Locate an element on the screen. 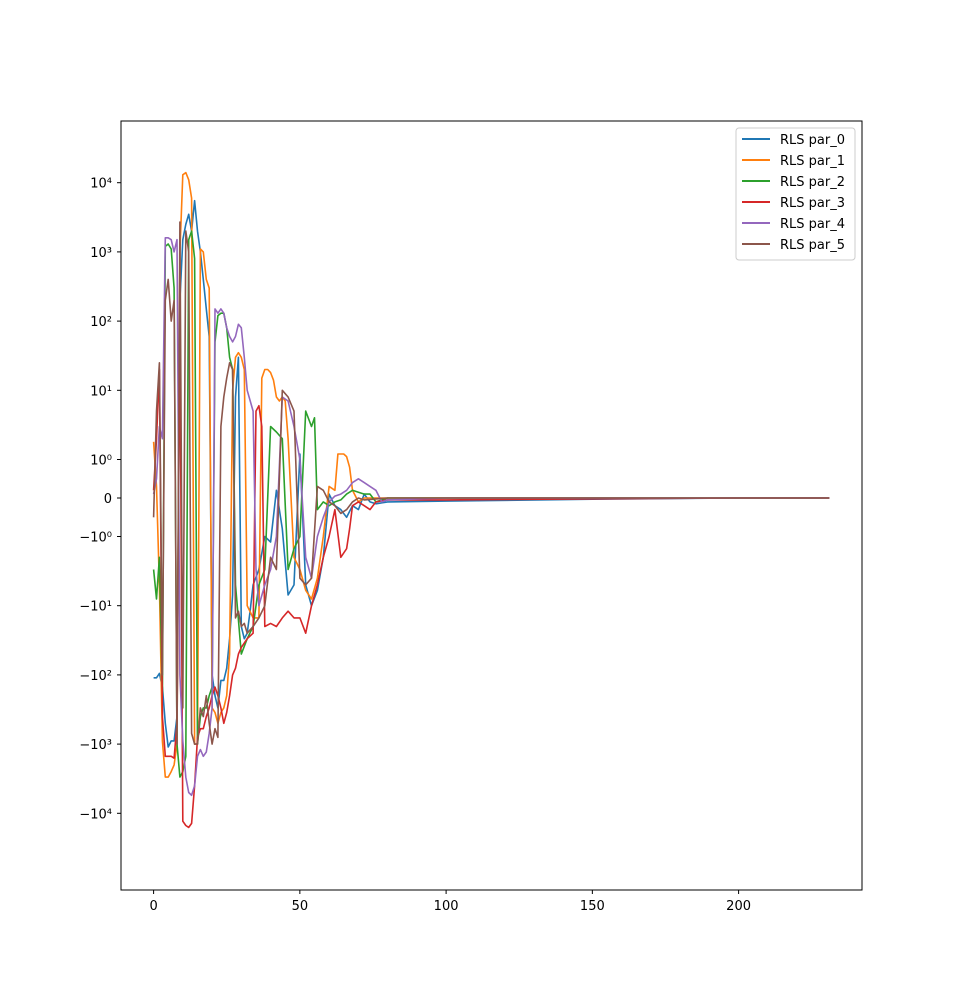  y-tick-label: 10⁰ is located at coordinates (101, 461).